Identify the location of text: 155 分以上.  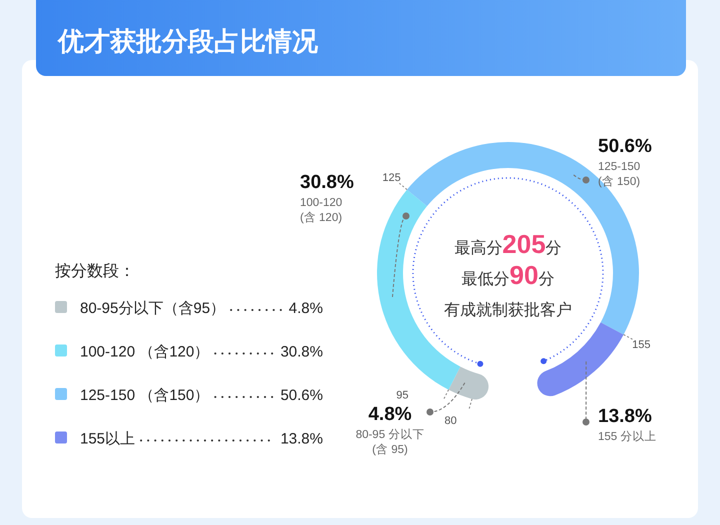
(627, 436).